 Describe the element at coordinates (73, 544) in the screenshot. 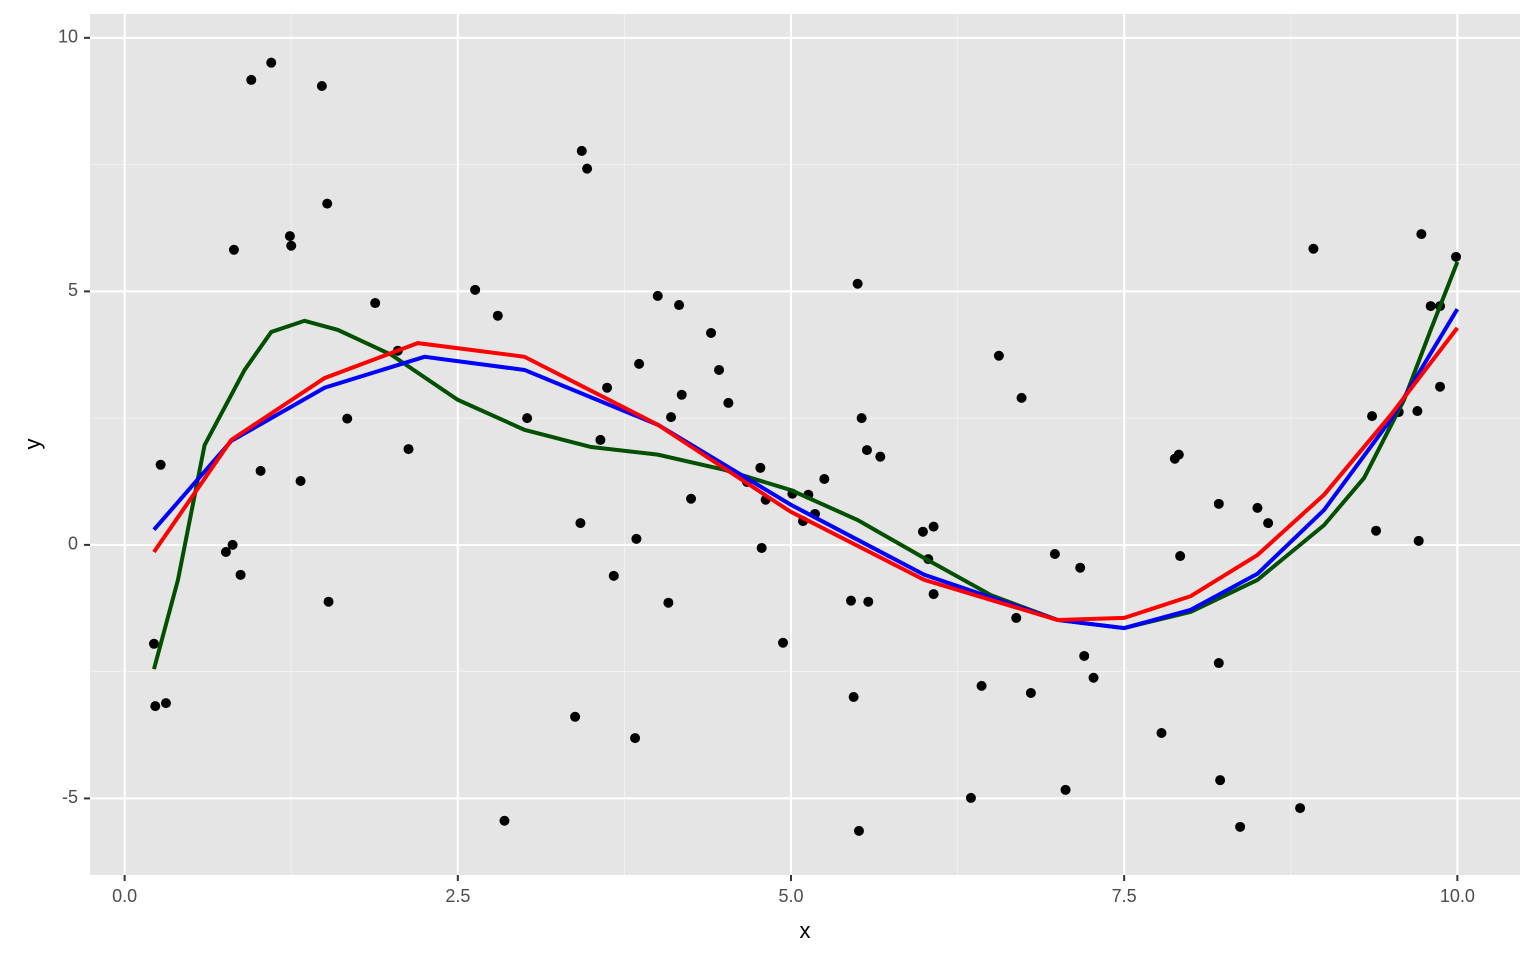

I see `y-tick-label: 0` at that location.